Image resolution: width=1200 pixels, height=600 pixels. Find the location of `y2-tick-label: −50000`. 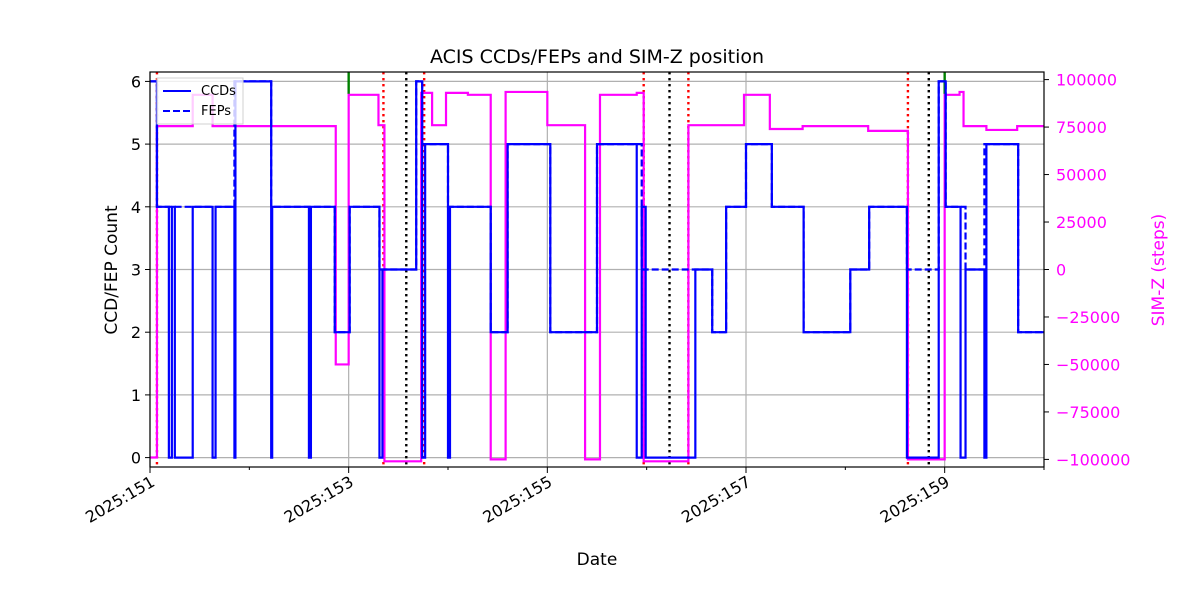

y2-tick-label: −50000 is located at coordinates (1088, 364).